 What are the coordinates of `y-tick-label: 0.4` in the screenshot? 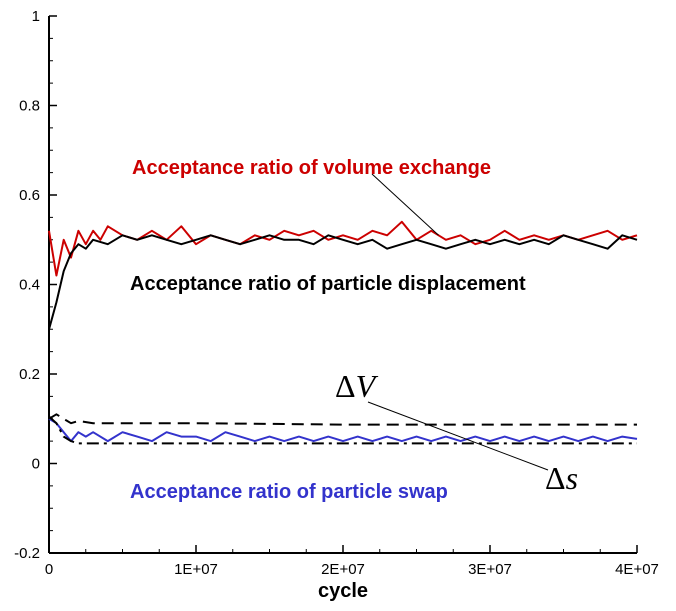 It's located at (29, 285).